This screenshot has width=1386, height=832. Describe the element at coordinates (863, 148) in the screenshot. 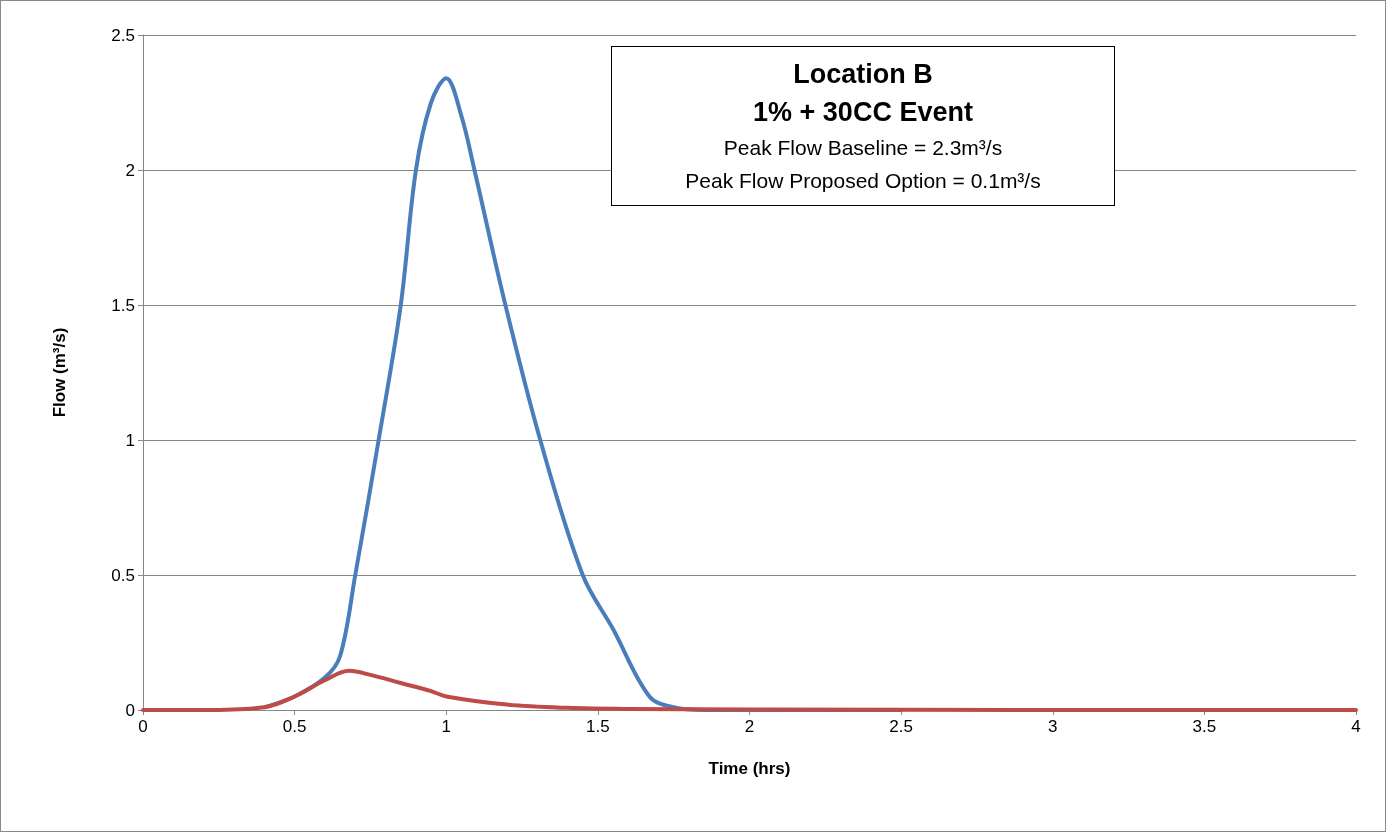

I see `annotation: Peak Flow Baseline = 2.3m³/s` at that location.